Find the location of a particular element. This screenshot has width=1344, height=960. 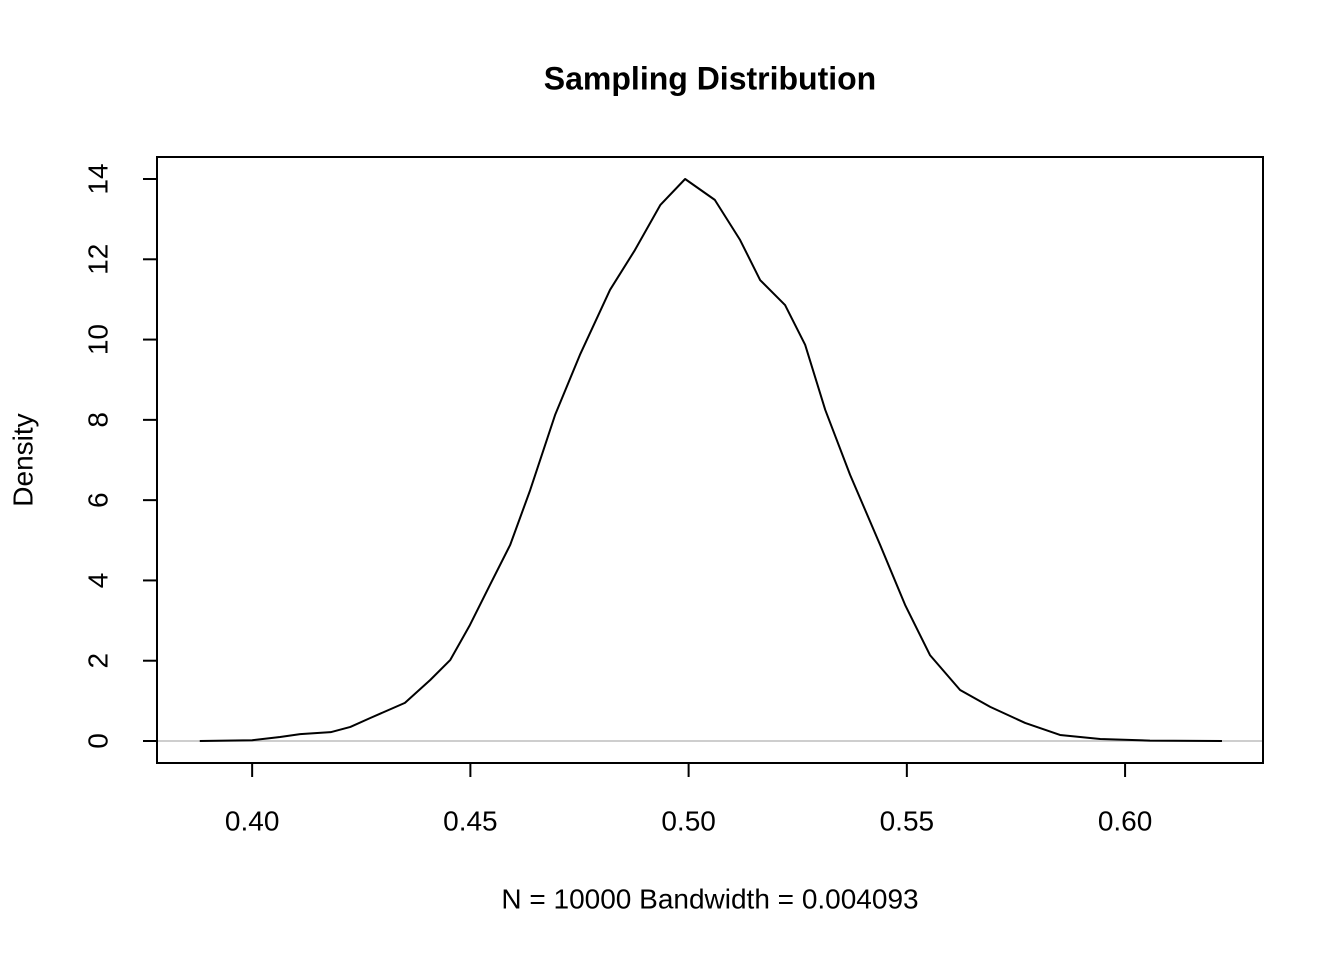

y-tick-label: 8 is located at coordinates (97, 420).